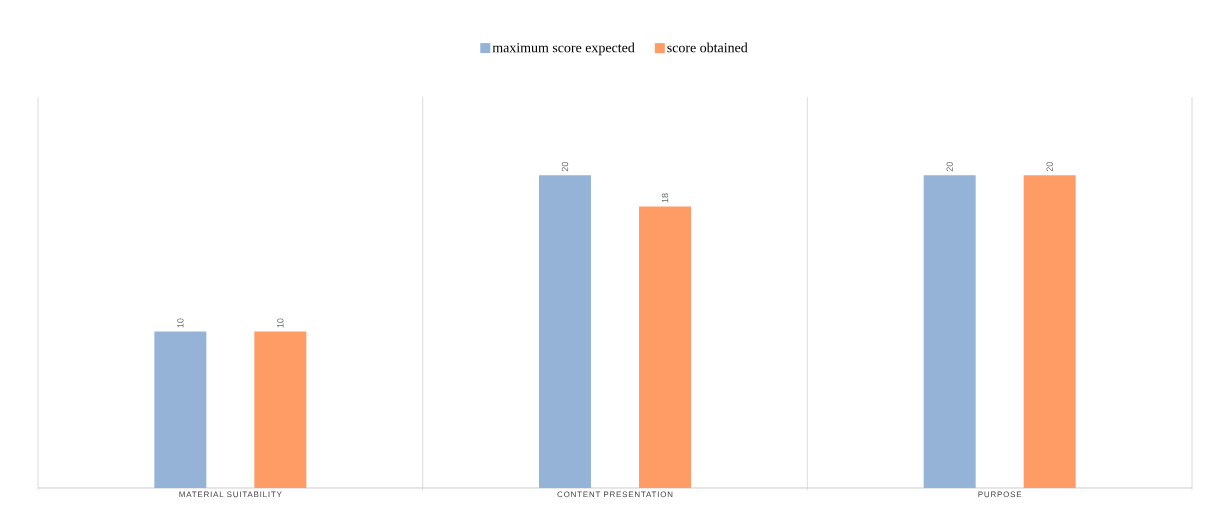  What do you see at coordinates (665, 198) in the screenshot?
I see `data-label: 18` at bounding box center [665, 198].